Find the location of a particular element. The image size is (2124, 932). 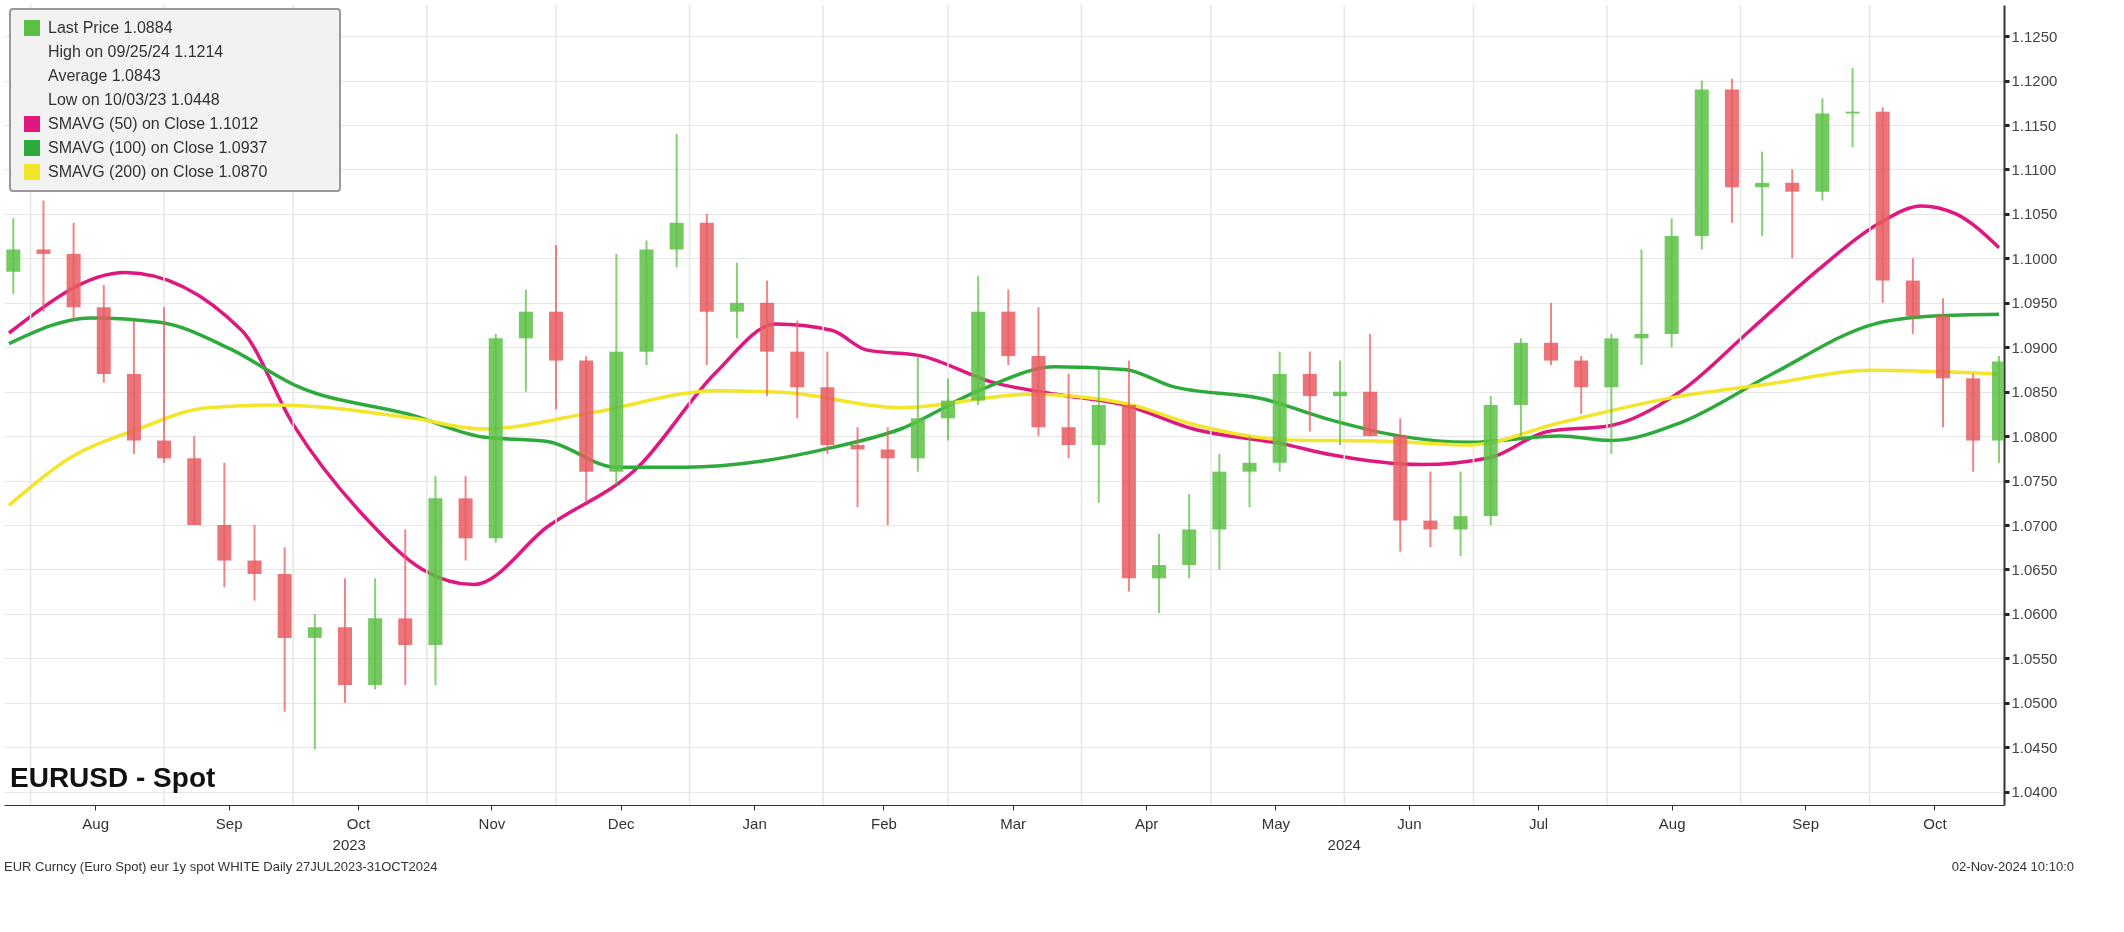

y-tick-label: 1.0500 is located at coordinates (2034, 703).